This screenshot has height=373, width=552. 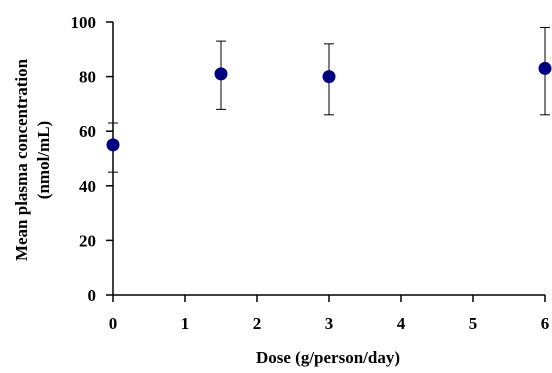 What do you see at coordinates (84, 22) in the screenshot?
I see `y-tick-label: 100` at bounding box center [84, 22].